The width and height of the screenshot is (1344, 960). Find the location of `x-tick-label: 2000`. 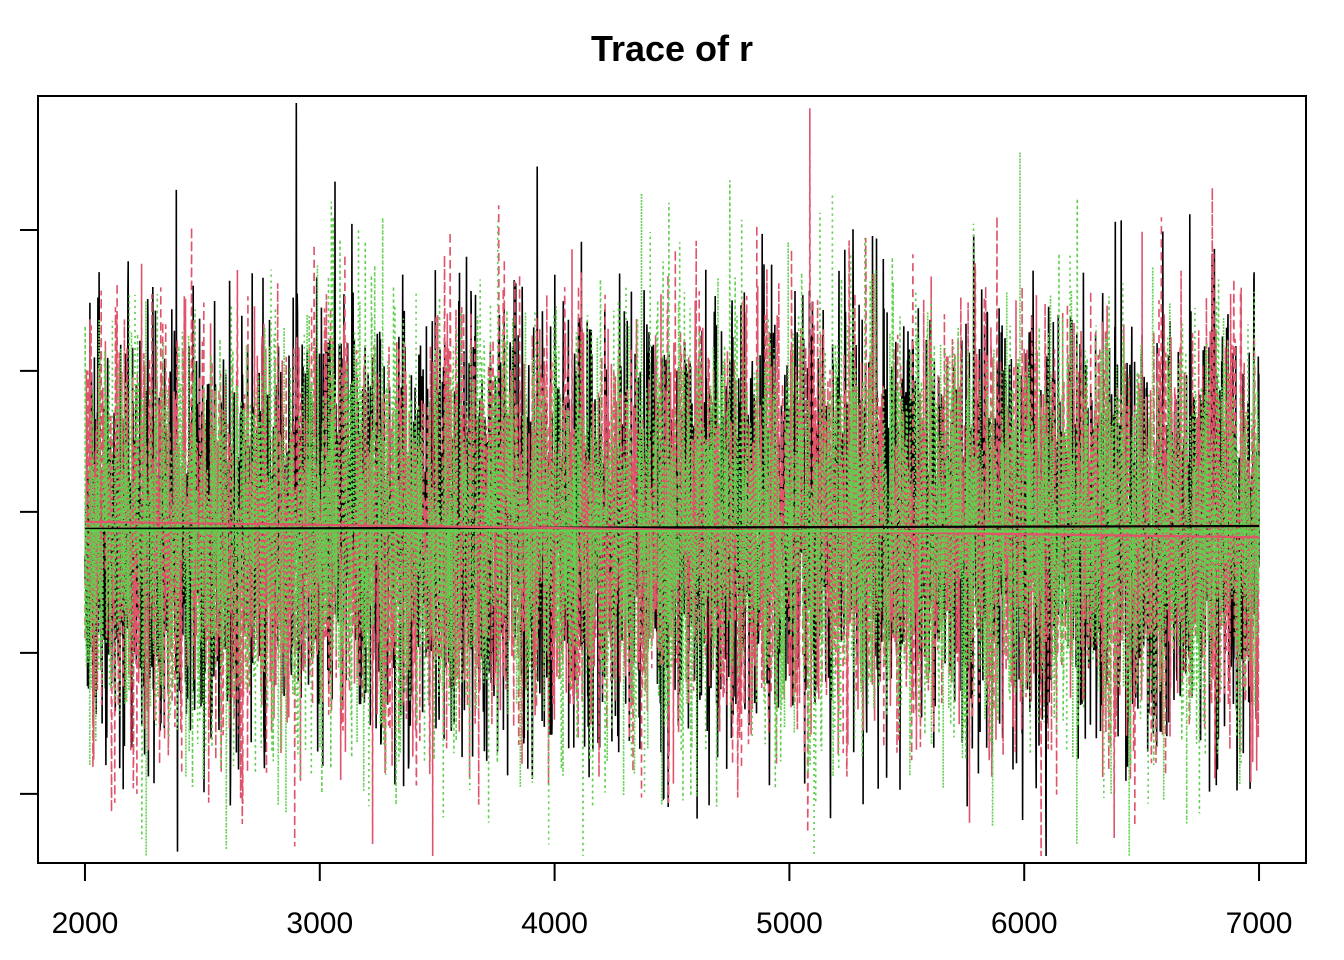

x-tick-label: 2000 is located at coordinates (85, 923).